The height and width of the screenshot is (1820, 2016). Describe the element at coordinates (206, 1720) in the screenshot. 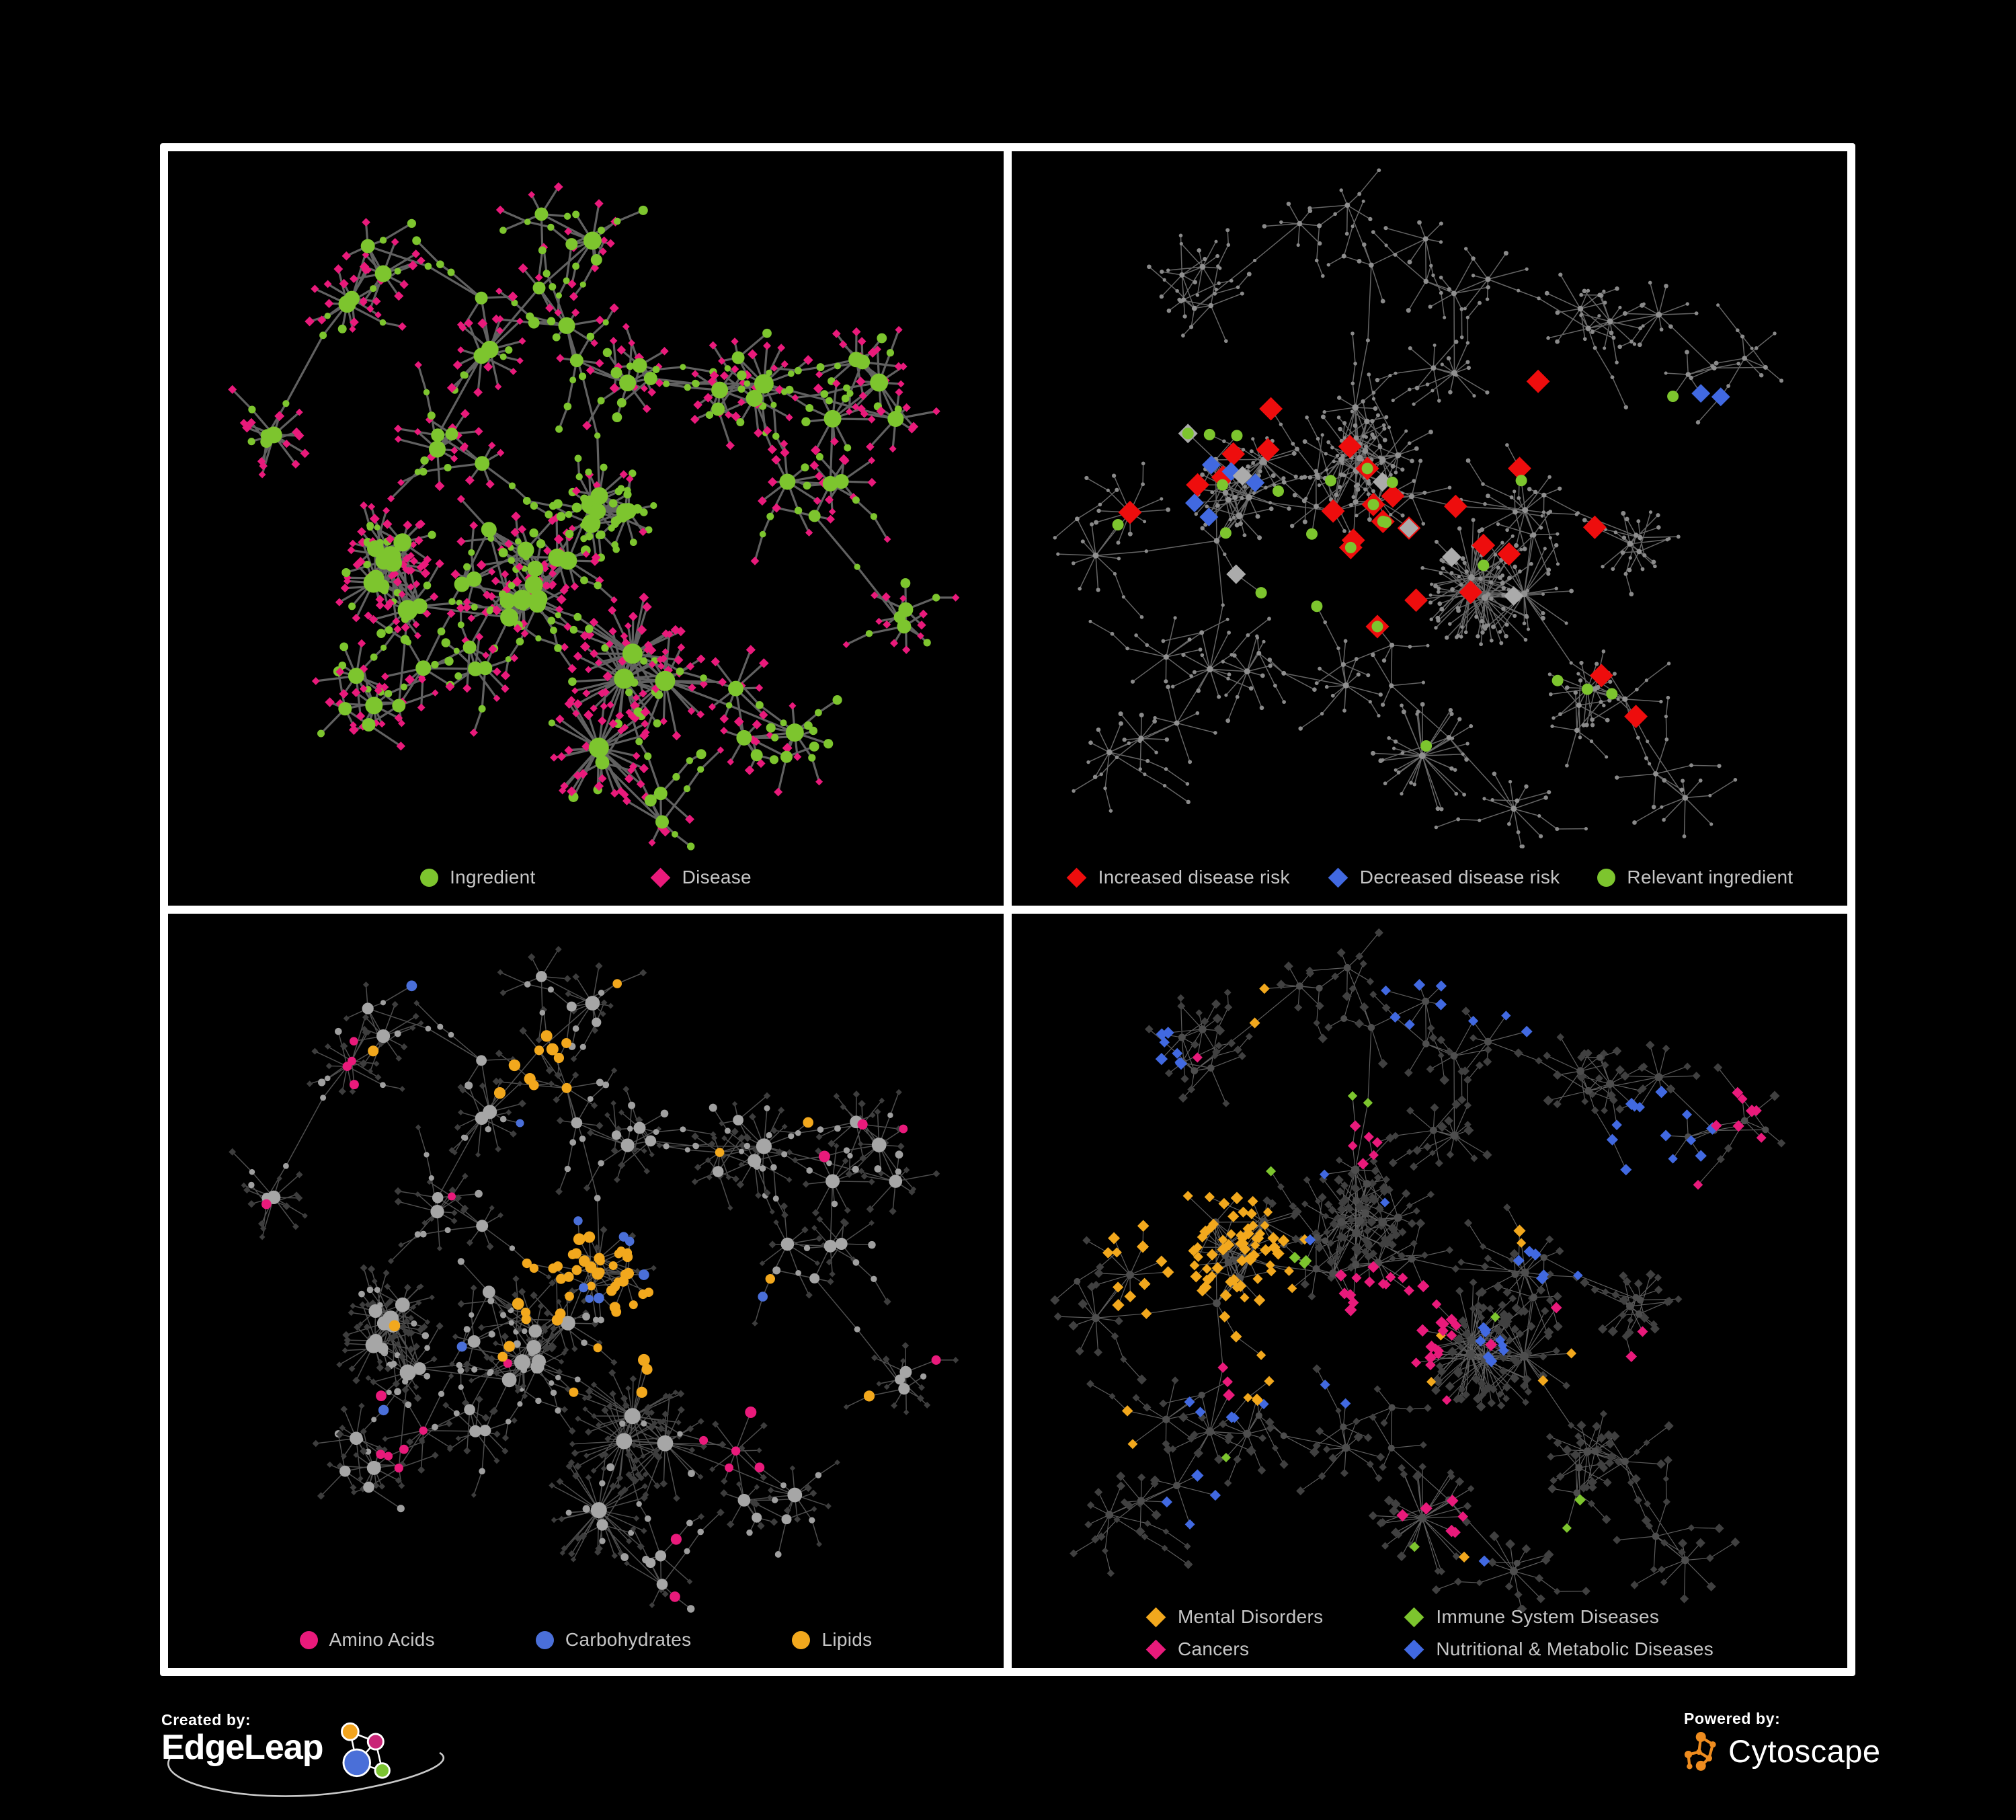

I see `created-by-label: Created by:` at that location.